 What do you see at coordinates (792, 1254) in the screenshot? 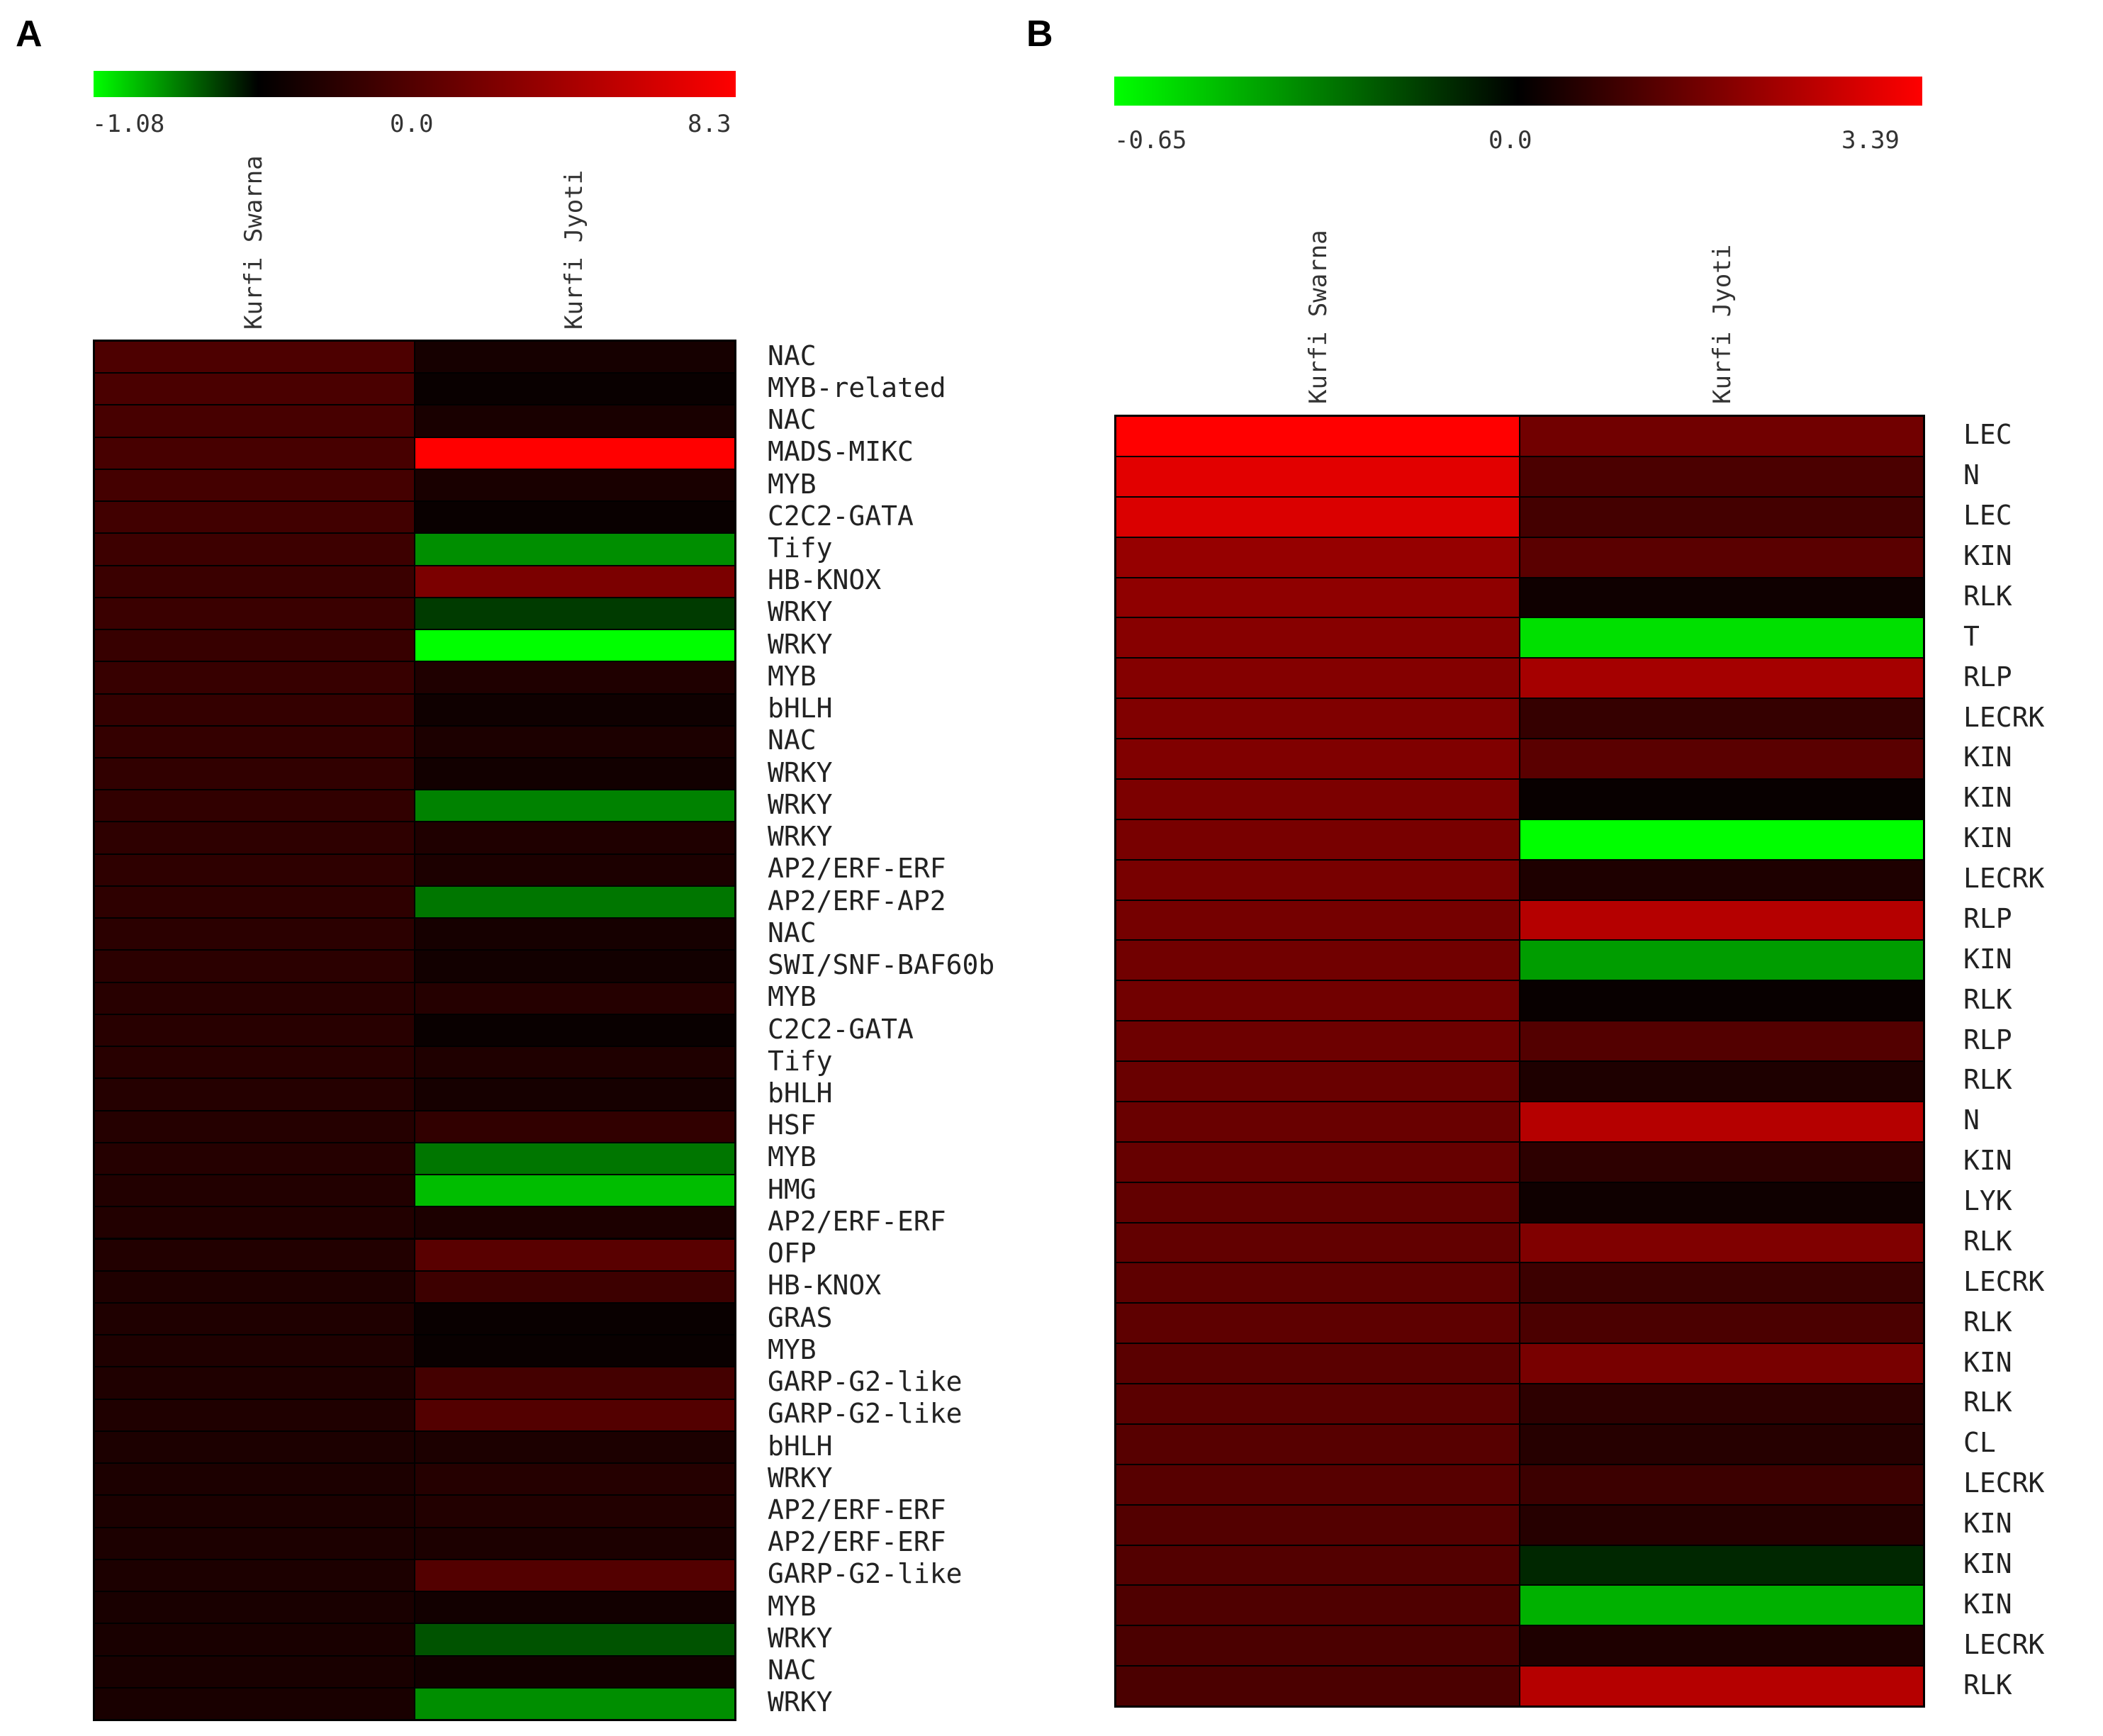
I see `row-label: OFP` at bounding box center [792, 1254].